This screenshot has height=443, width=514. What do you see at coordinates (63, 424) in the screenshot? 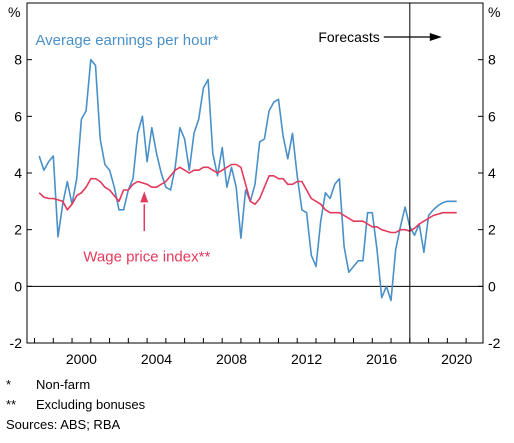
I see `sources-note: Sources: ABS; RBA` at bounding box center [63, 424].